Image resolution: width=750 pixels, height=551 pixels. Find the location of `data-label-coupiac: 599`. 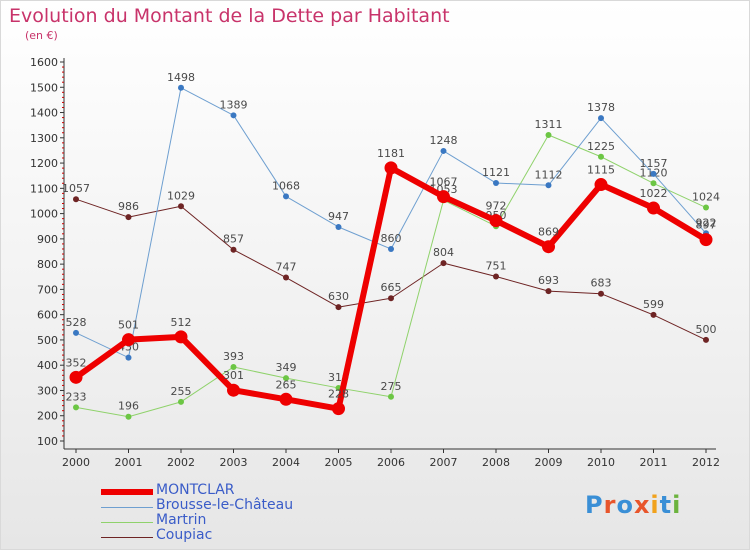

data-label-coupiac: 599 is located at coordinates (653, 304).